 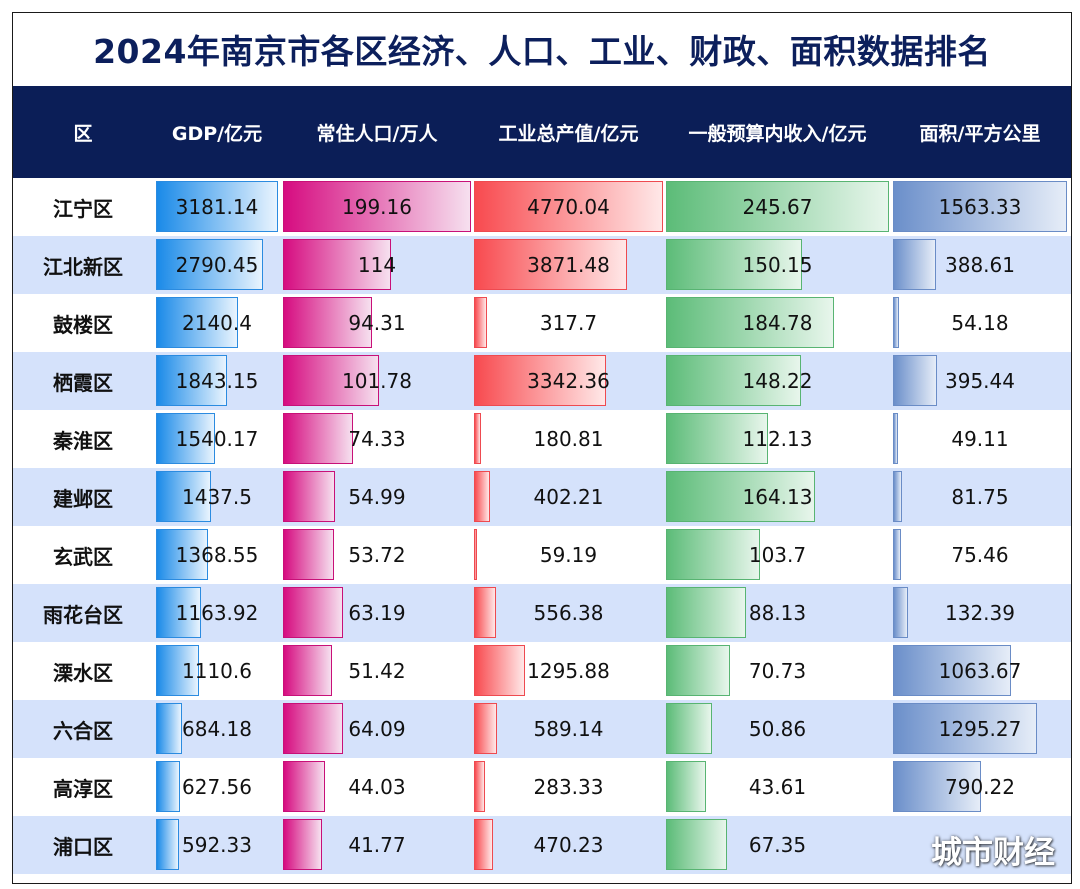 I want to click on value-label-gdp: 3181.14, so click(x=217, y=207).